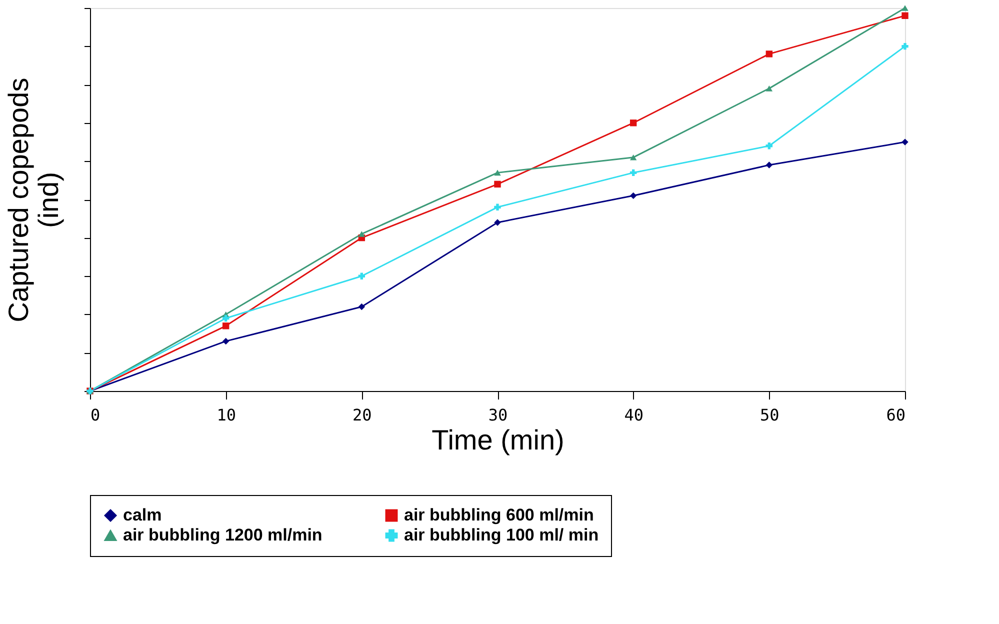 The image size is (999, 624). What do you see at coordinates (770, 415) in the screenshot?
I see `x-tick-label: 50` at bounding box center [770, 415].